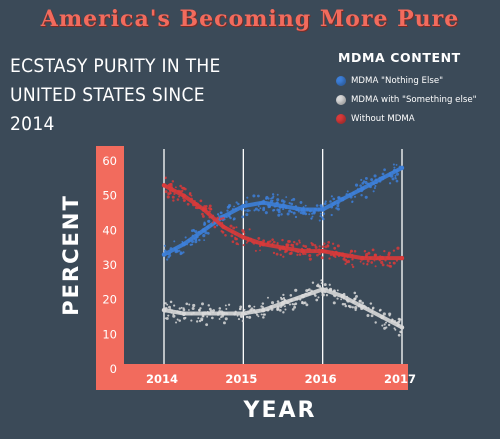 The width and height of the screenshot is (500, 439). I want to click on chart-title: America's Becoming More Pure, so click(250, 19).